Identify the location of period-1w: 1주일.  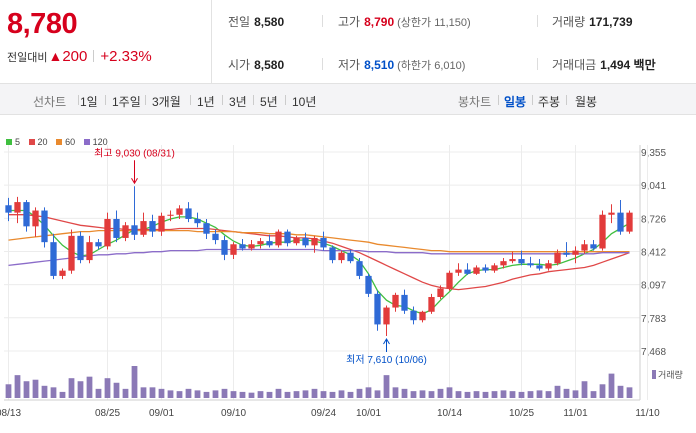
(126, 102).